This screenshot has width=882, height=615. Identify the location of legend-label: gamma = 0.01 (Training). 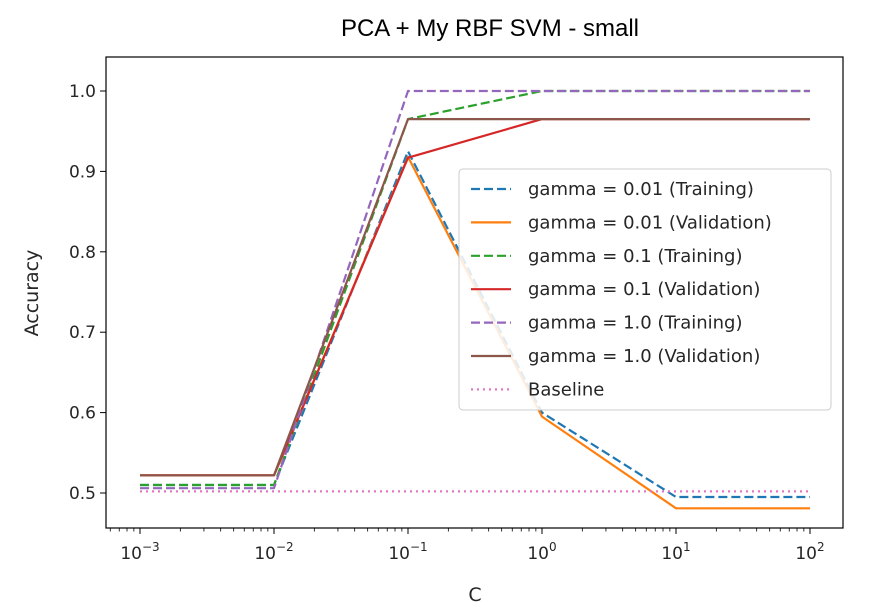
(641, 189).